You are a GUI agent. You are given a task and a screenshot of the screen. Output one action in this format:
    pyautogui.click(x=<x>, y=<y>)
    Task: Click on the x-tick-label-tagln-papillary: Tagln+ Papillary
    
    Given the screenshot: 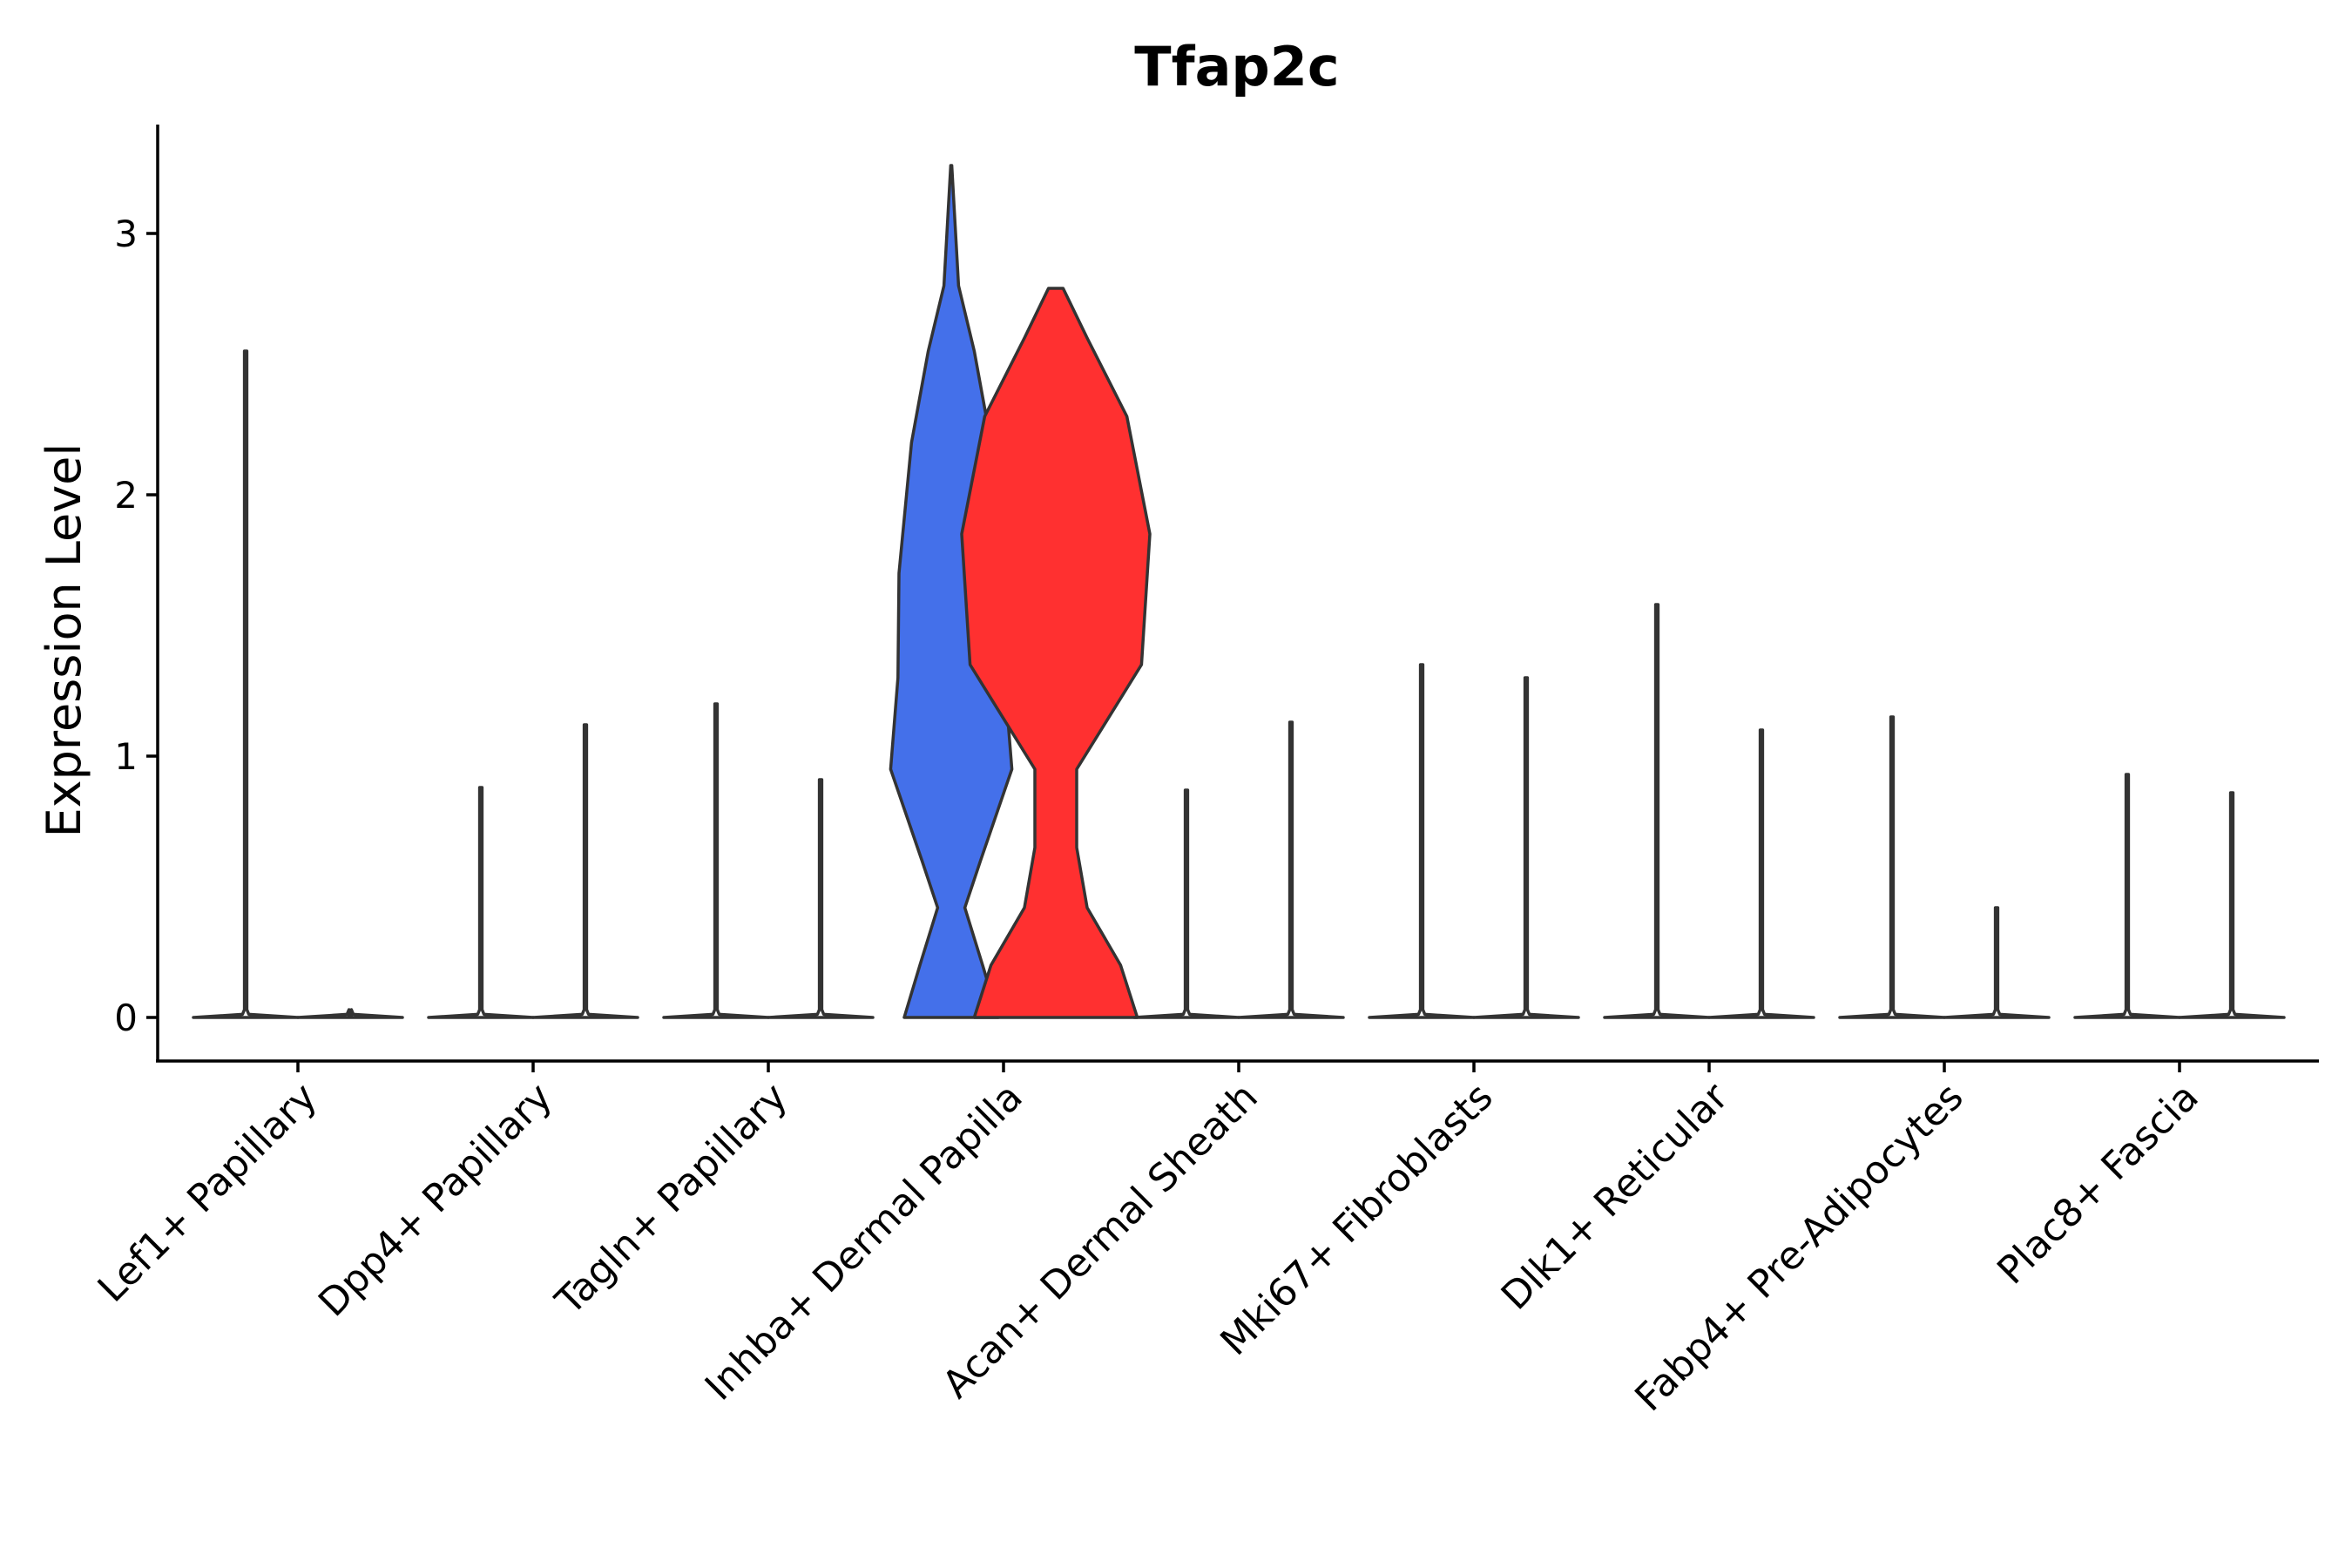 What is the action you would take?
    pyautogui.click(x=672, y=1199)
    